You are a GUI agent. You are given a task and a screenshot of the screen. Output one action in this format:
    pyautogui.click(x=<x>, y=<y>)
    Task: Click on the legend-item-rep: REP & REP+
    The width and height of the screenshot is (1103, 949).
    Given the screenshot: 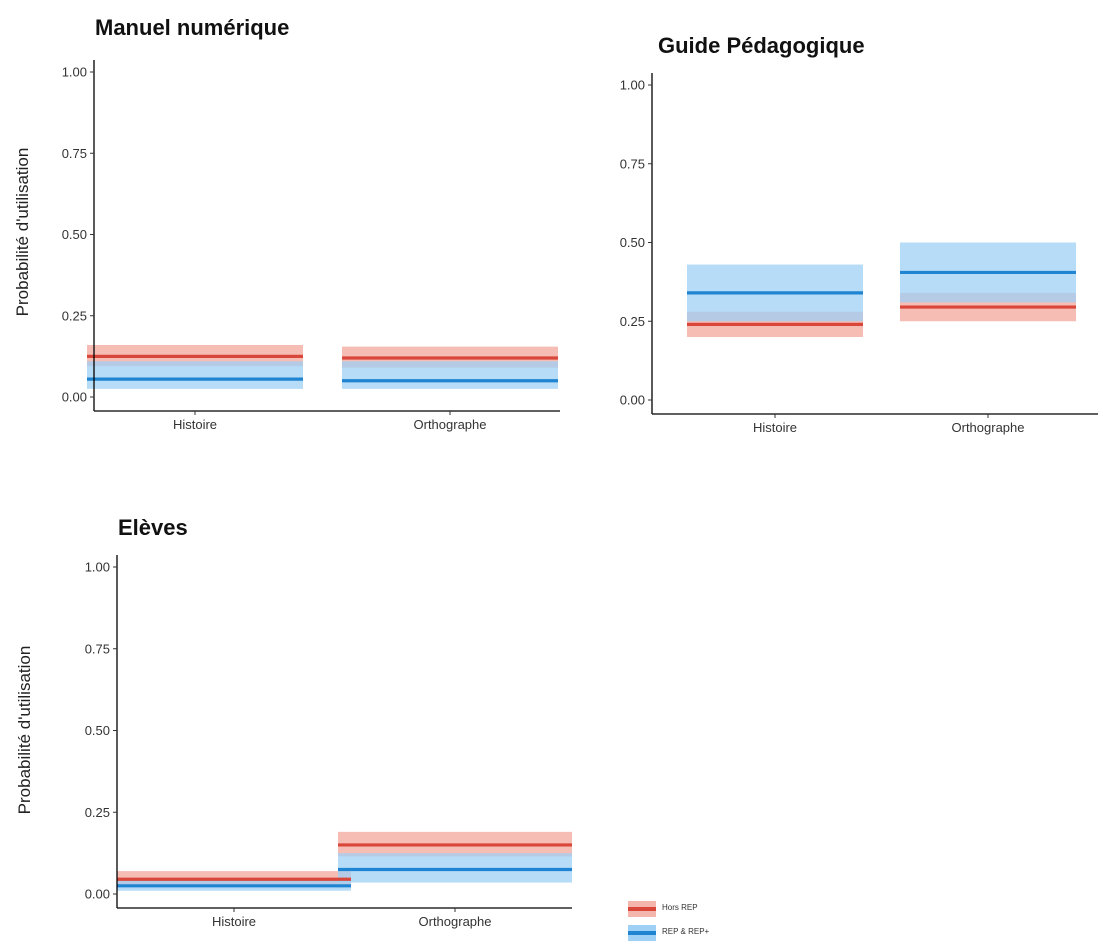 What is the action you would take?
    pyautogui.click(x=728, y=934)
    